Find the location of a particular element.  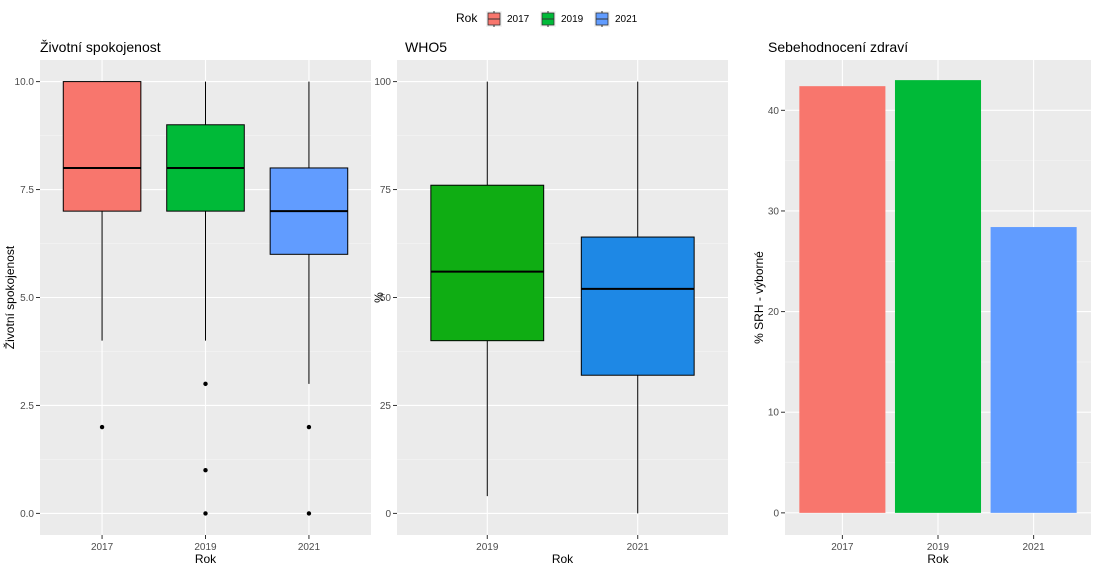

y-tick-label: 25 is located at coordinates (386, 406).